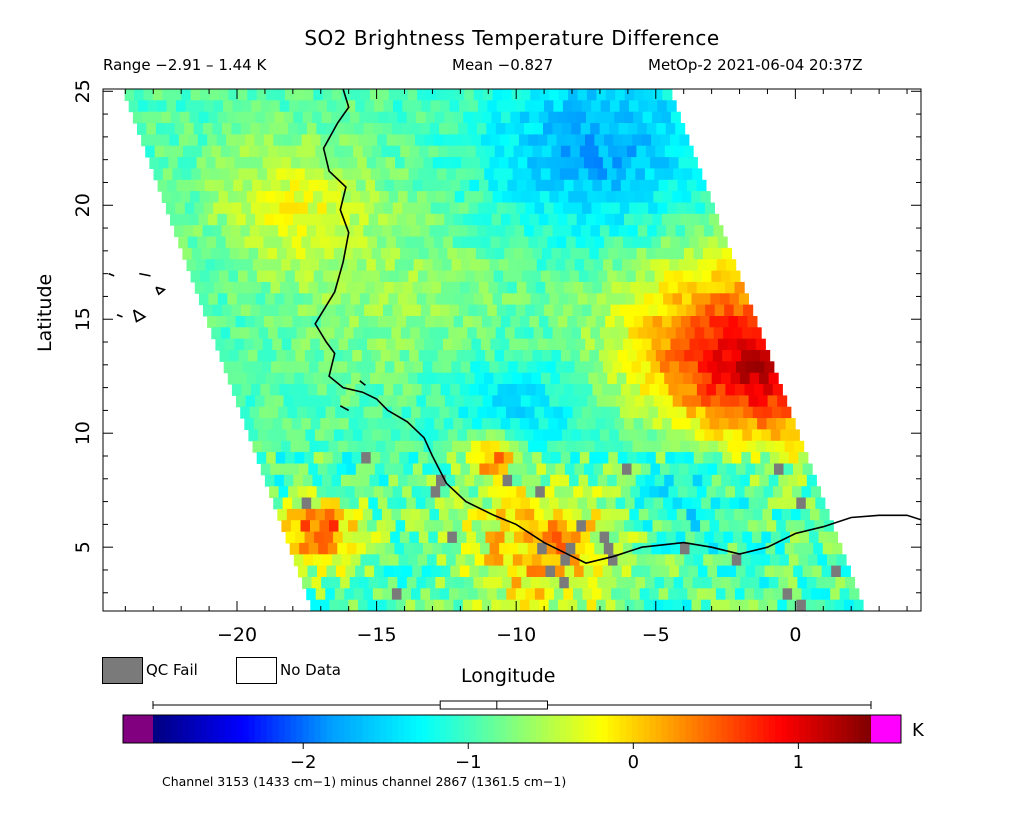 The width and height of the screenshot is (1024, 813). Describe the element at coordinates (755, 65) in the screenshot. I see `satellite-time-readout: MetOp-2 2021-06-04 20:37Z` at that location.